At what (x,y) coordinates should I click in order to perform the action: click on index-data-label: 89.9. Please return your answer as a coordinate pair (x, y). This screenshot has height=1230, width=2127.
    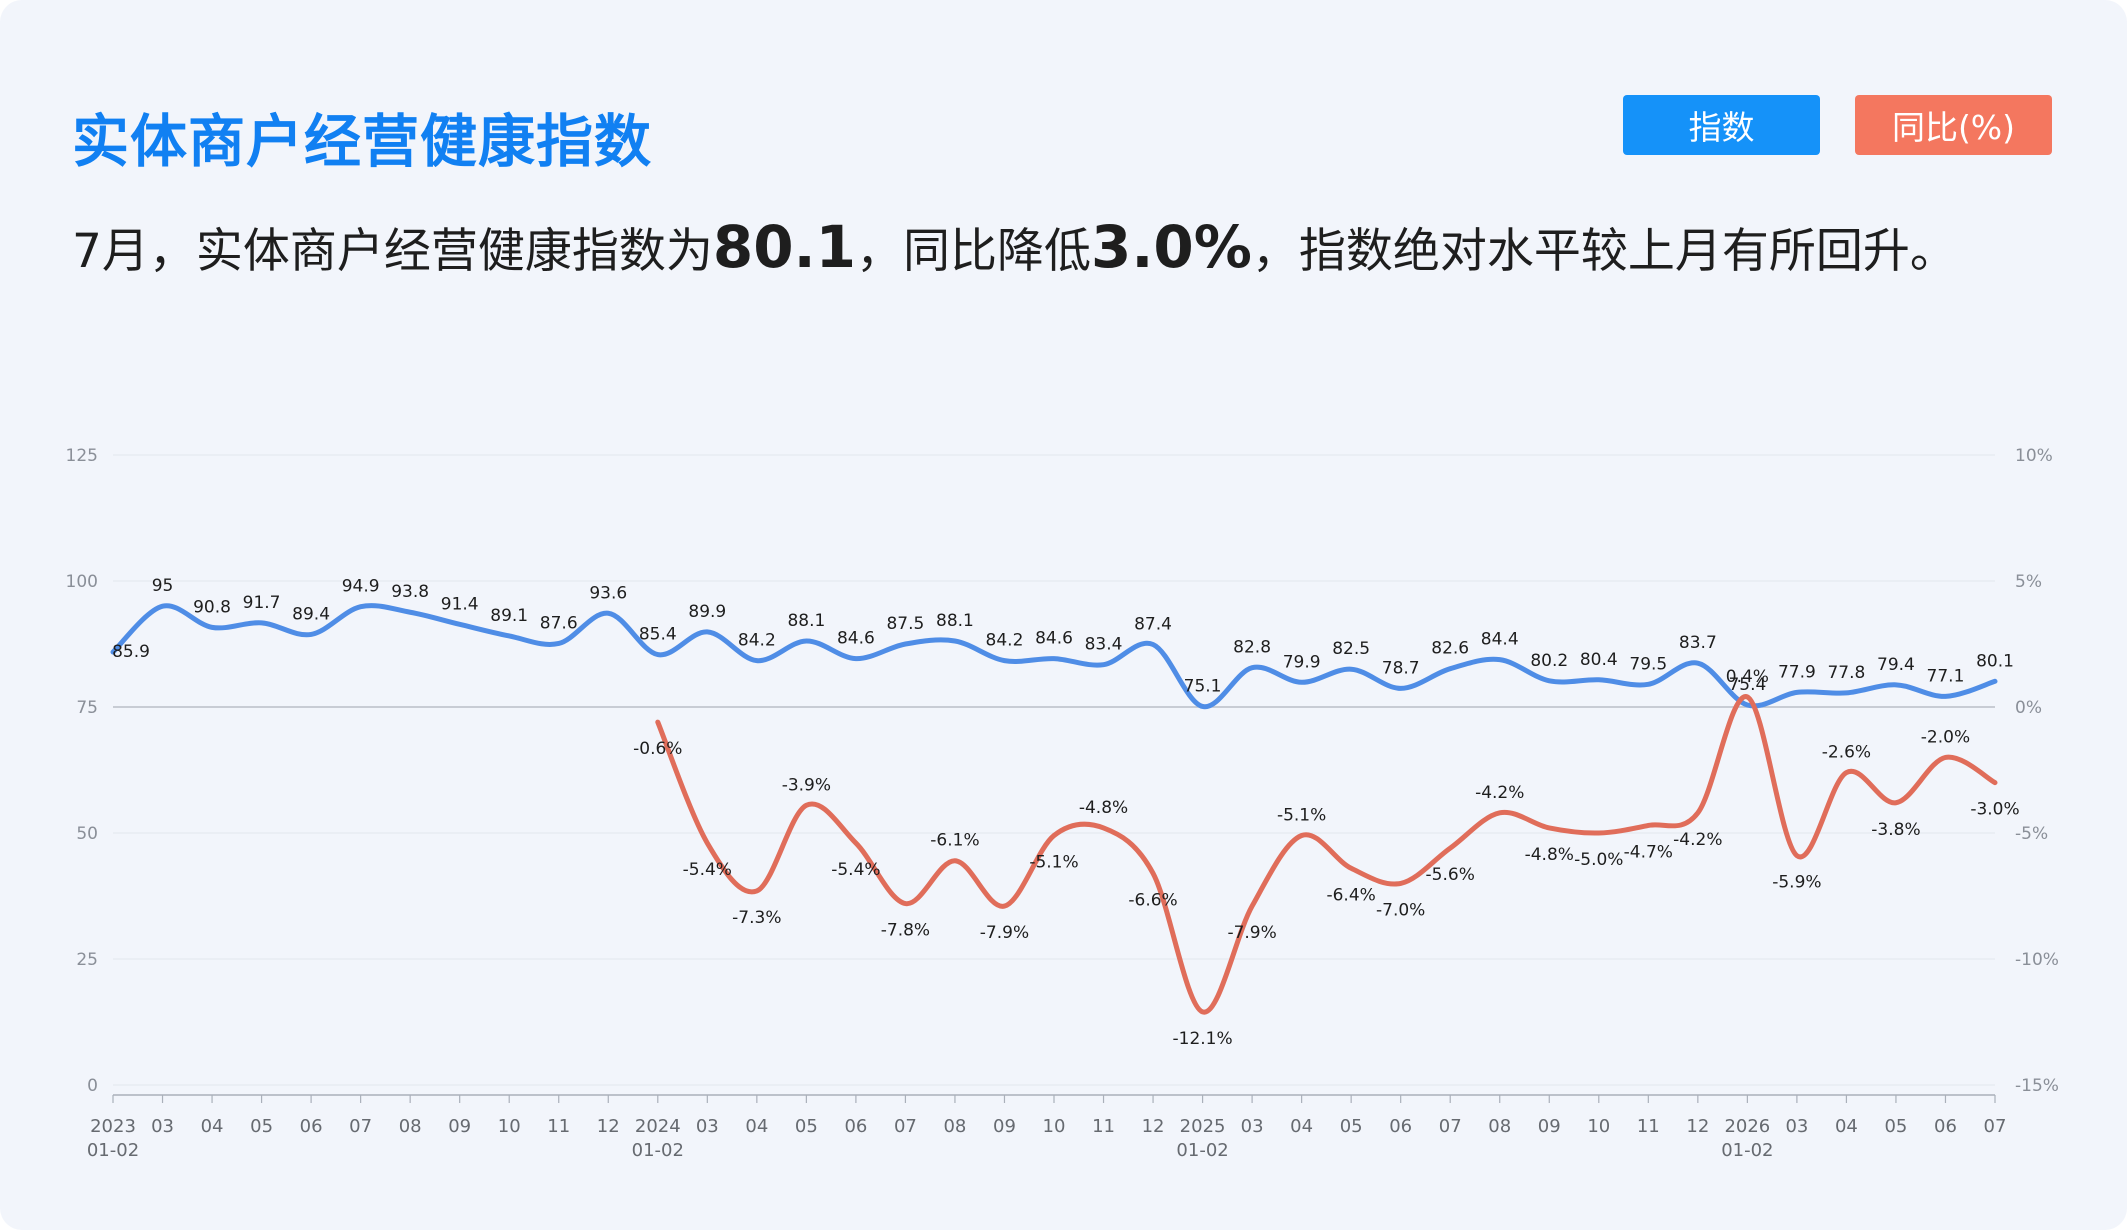
    Looking at the image, I should click on (707, 612).